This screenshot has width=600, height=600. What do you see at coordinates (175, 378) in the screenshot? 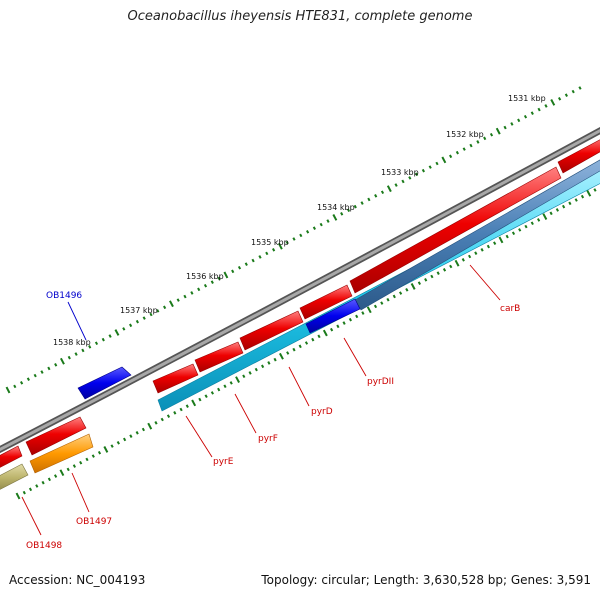
I see `gene-pyrE-forward` at bounding box center [175, 378].